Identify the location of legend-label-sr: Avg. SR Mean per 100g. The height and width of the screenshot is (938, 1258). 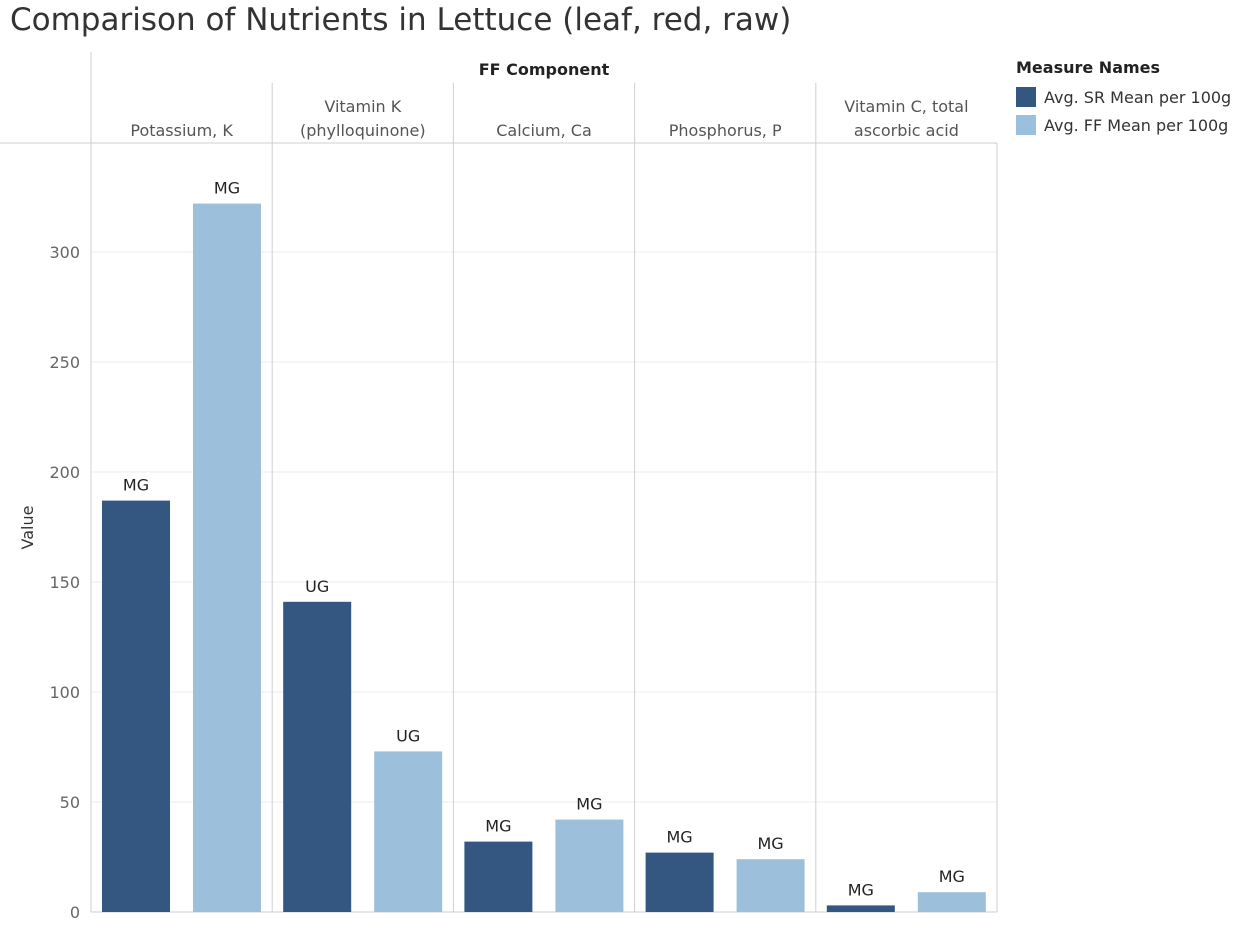
(1138, 97).